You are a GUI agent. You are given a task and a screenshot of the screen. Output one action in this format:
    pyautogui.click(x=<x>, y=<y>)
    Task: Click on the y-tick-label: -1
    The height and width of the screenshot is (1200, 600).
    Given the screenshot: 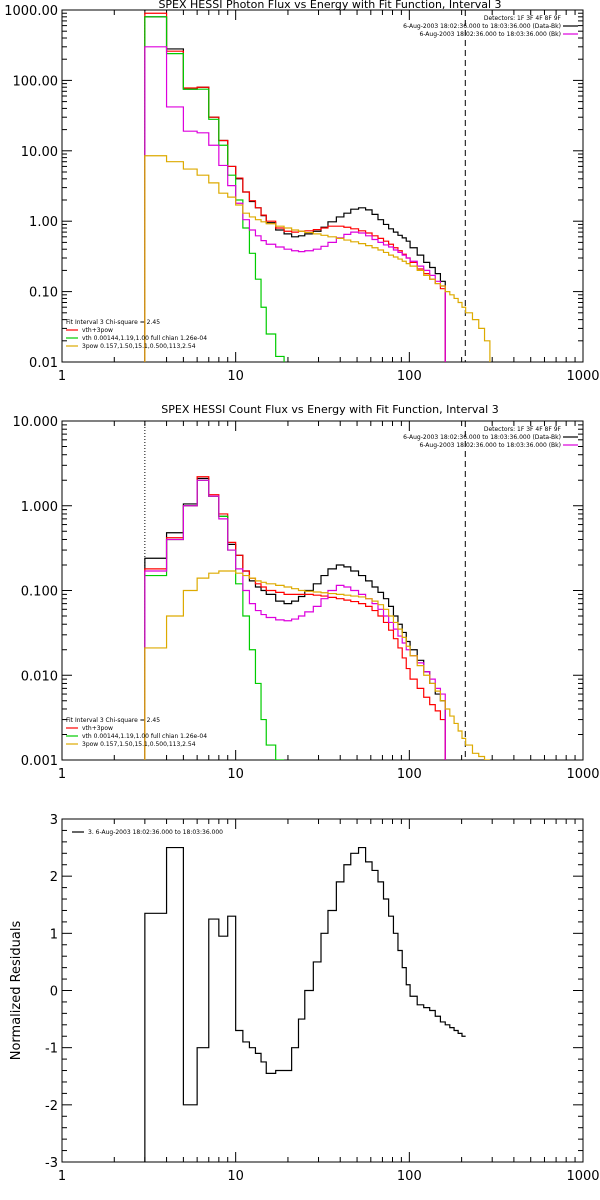 What is the action you would take?
    pyautogui.click(x=51, y=1049)
    